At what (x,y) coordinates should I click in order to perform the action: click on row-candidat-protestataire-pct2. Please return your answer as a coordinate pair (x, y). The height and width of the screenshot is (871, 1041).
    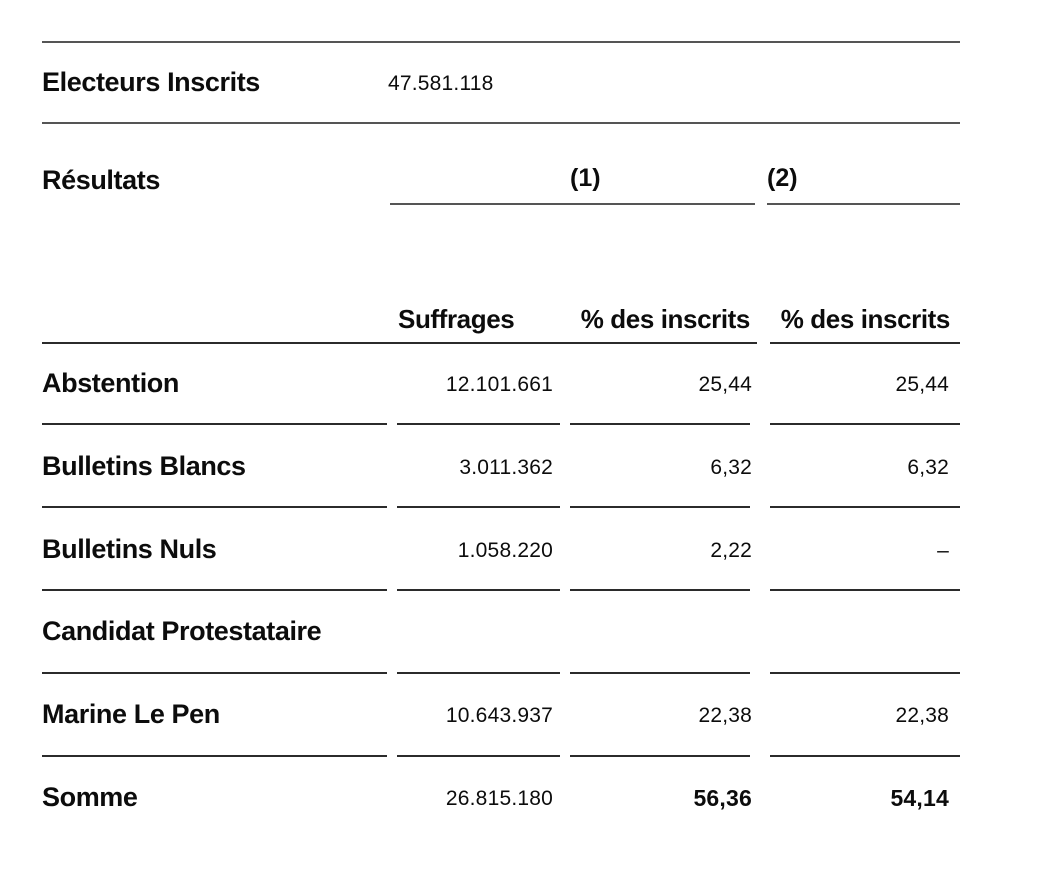
    Looking at the image, I should click on (849, 633).